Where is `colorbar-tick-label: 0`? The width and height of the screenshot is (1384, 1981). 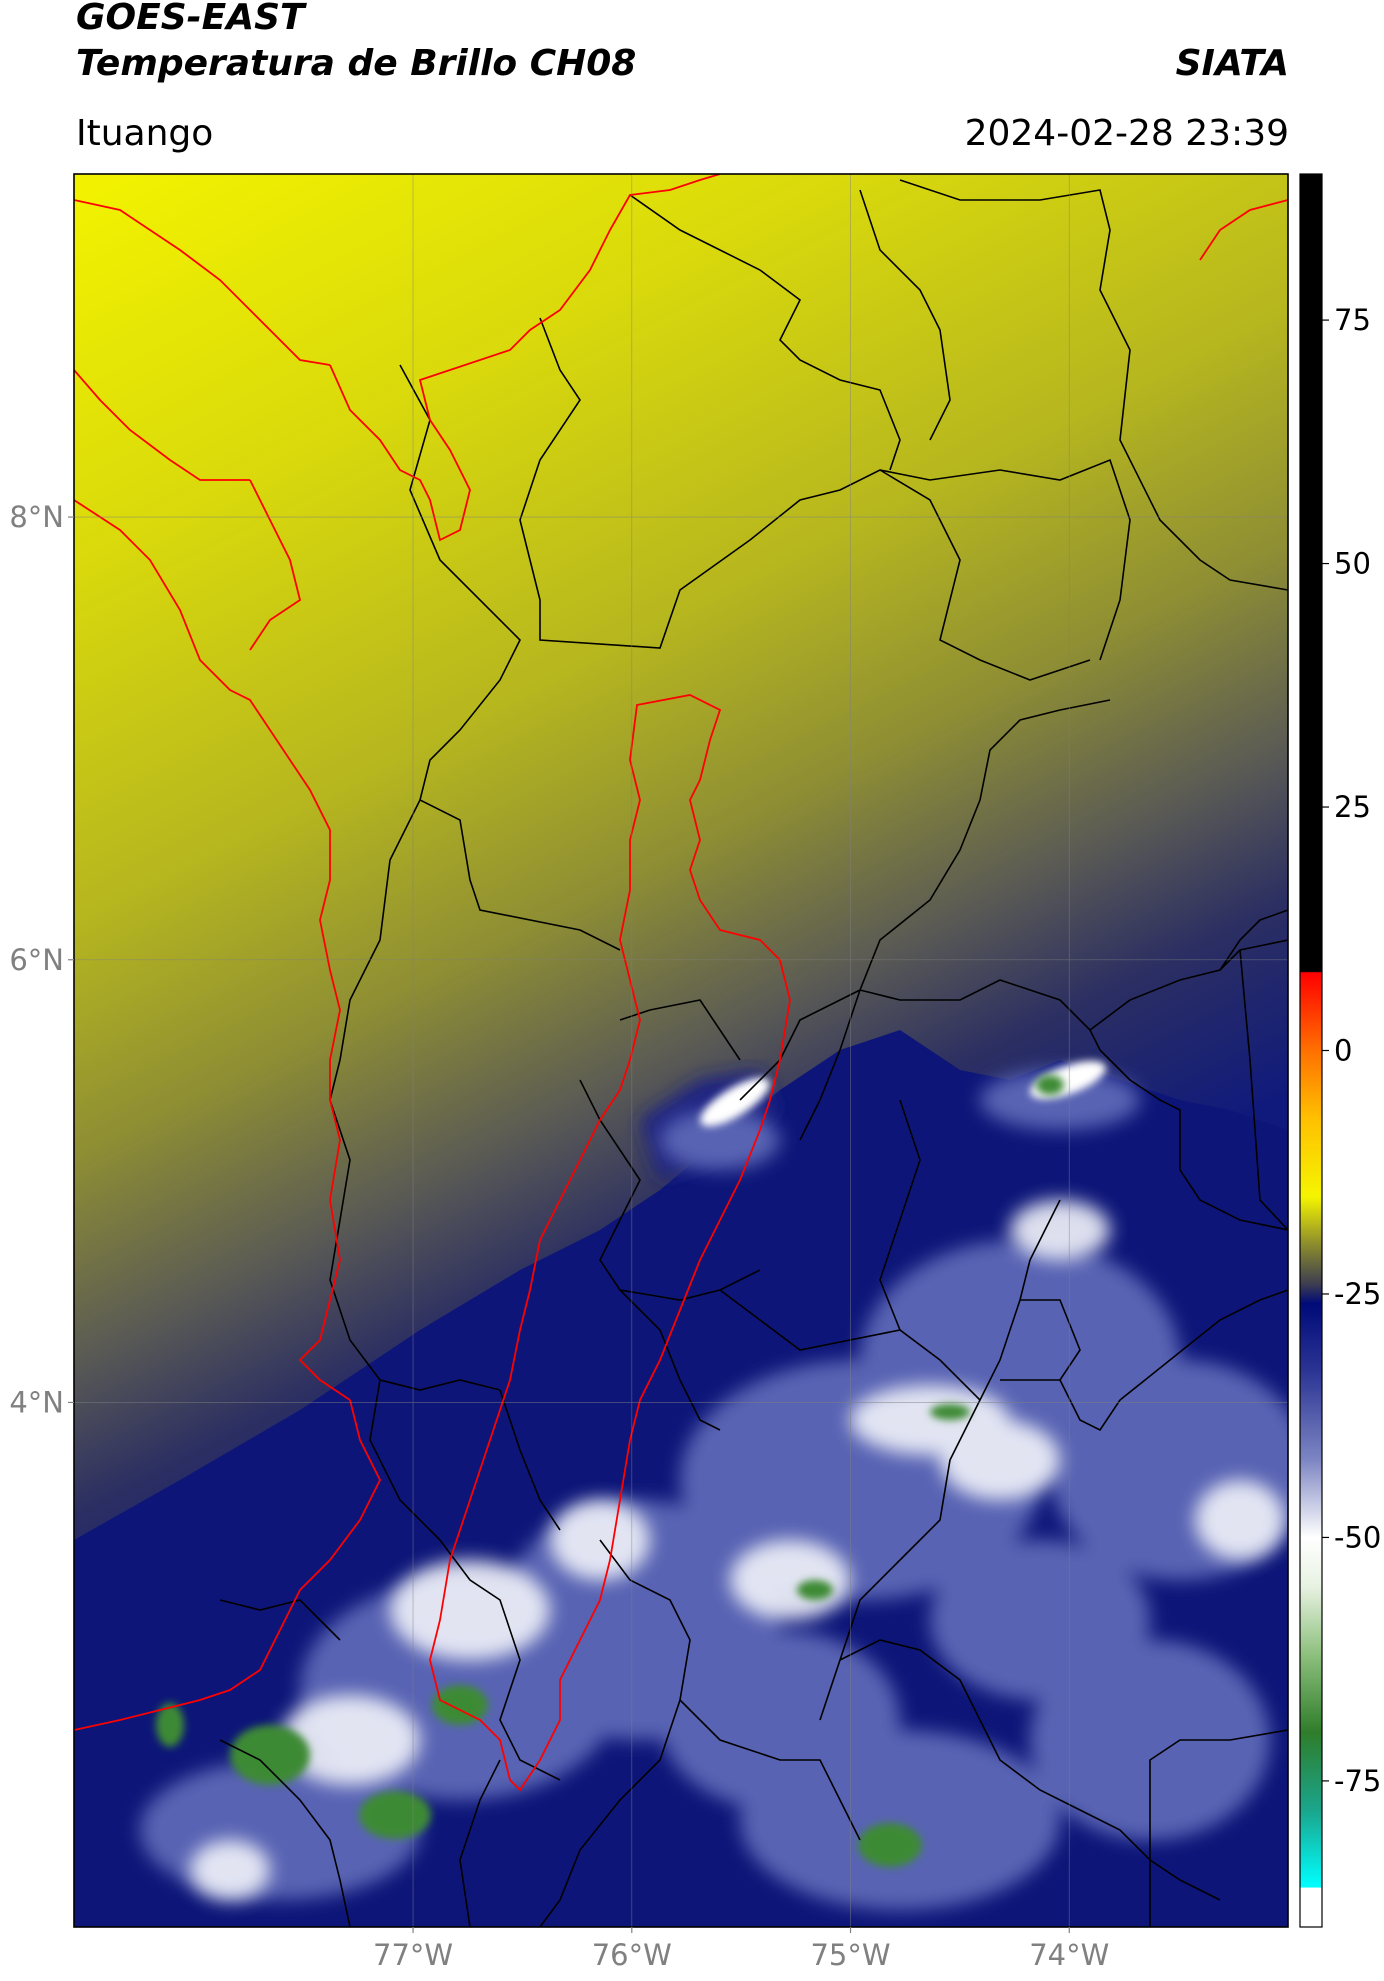
colorbar-tick-label: 0 is located at coordinates (1343, 1051).